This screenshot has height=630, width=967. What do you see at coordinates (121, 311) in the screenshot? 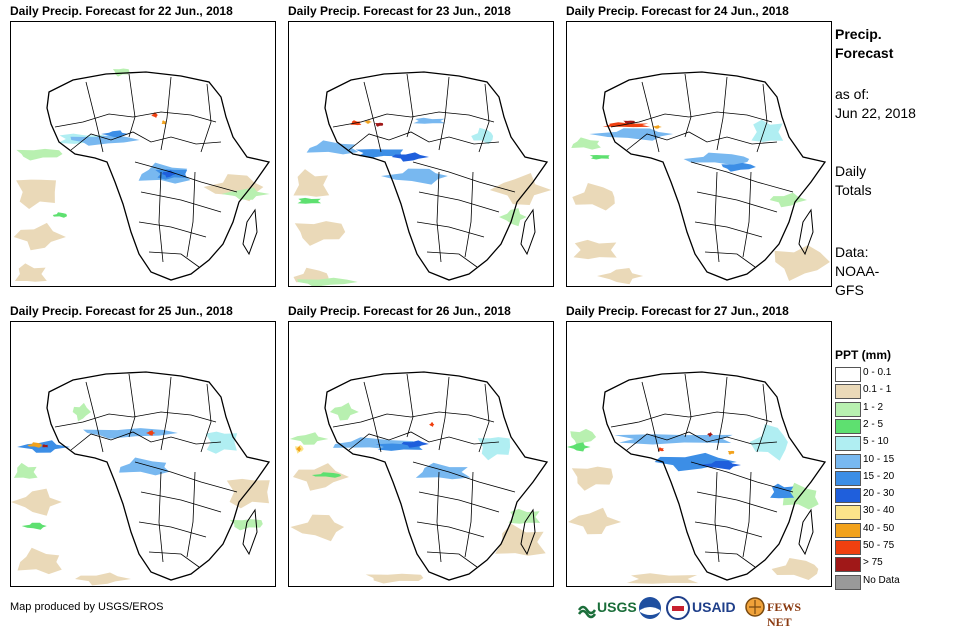
I see `panel-title: Daily Precip. Forecast for 25 Jun., 2018` at bounding box center [121, 311].